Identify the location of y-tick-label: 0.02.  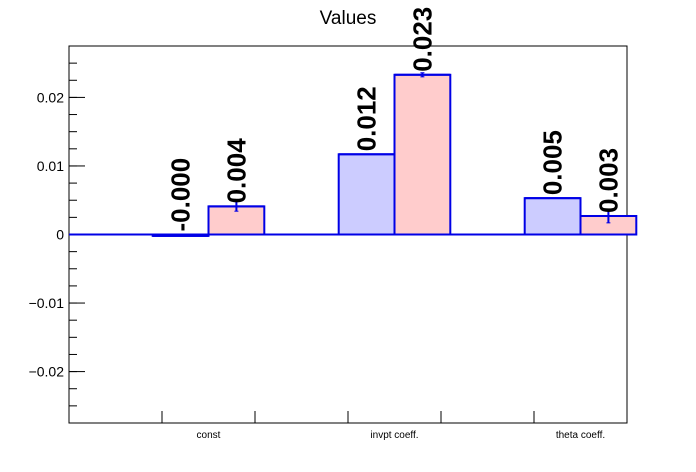
(50, 97).